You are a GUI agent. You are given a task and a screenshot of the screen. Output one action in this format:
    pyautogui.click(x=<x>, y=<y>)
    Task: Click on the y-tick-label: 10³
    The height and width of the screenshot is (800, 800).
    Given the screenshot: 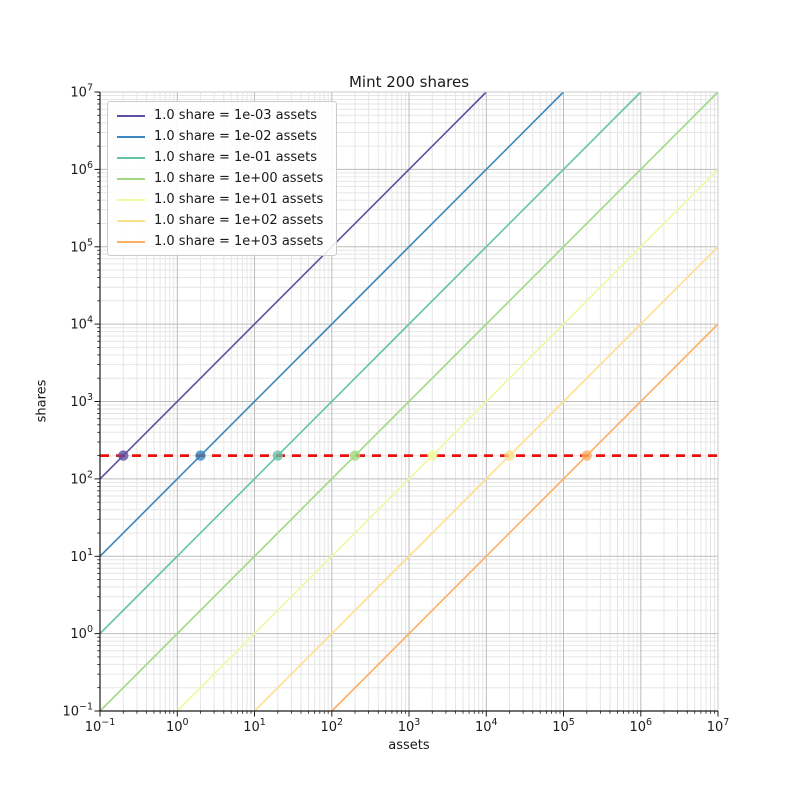 What is the action you would take?
    pyautogui.click(x=81, y=401)
    